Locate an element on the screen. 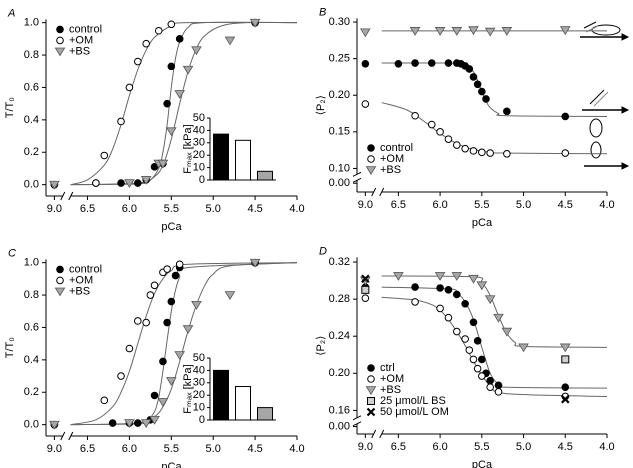  myosin-icons is located at coordinates (605, 95).